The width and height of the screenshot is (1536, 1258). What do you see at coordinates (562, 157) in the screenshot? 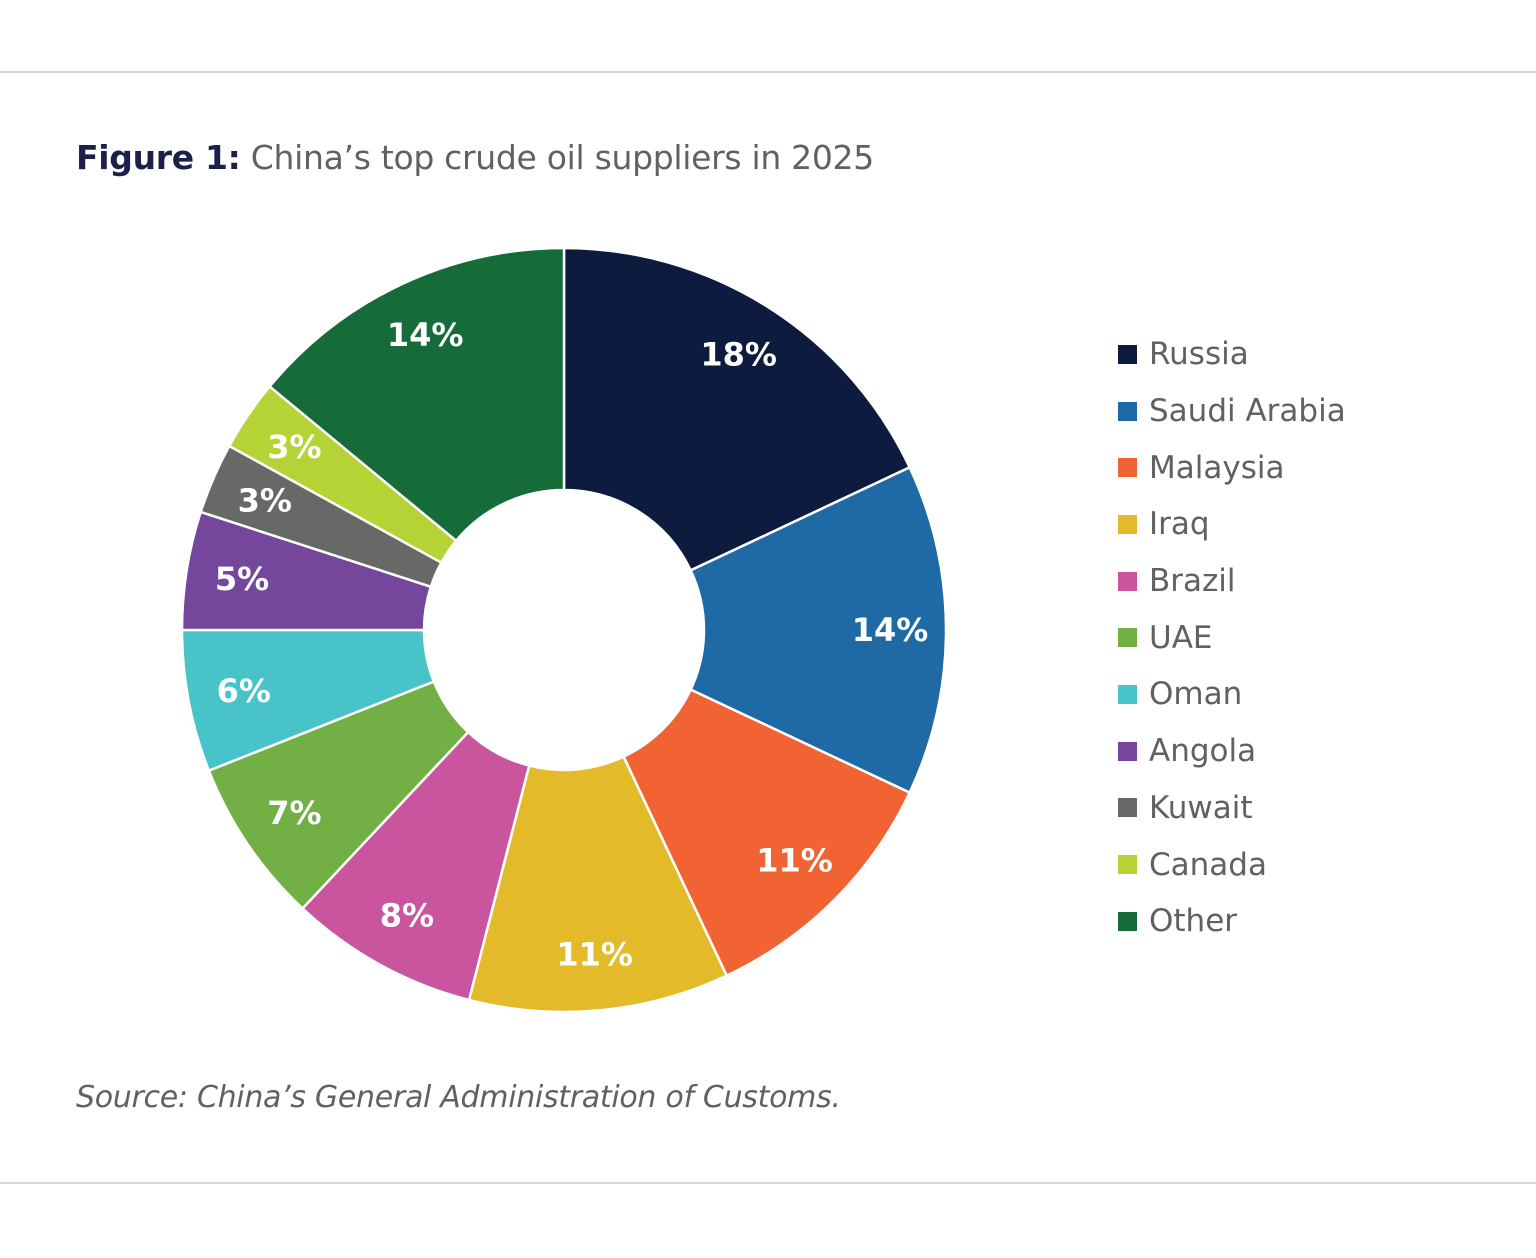
I see `title-text: China’s top crude oil suppliers in 2025` at bounding box center [562, 157].